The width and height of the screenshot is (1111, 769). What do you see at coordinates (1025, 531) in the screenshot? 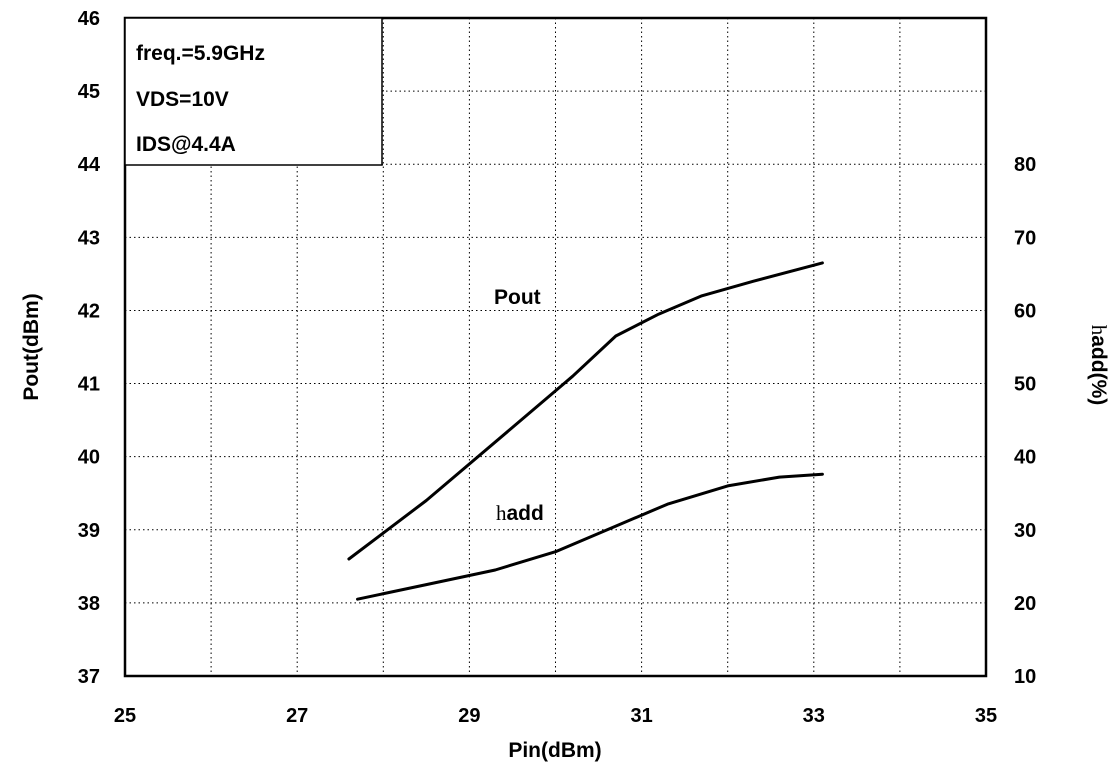
I see `y-right-tick-label: 30` at bounding box center [1025, 531].